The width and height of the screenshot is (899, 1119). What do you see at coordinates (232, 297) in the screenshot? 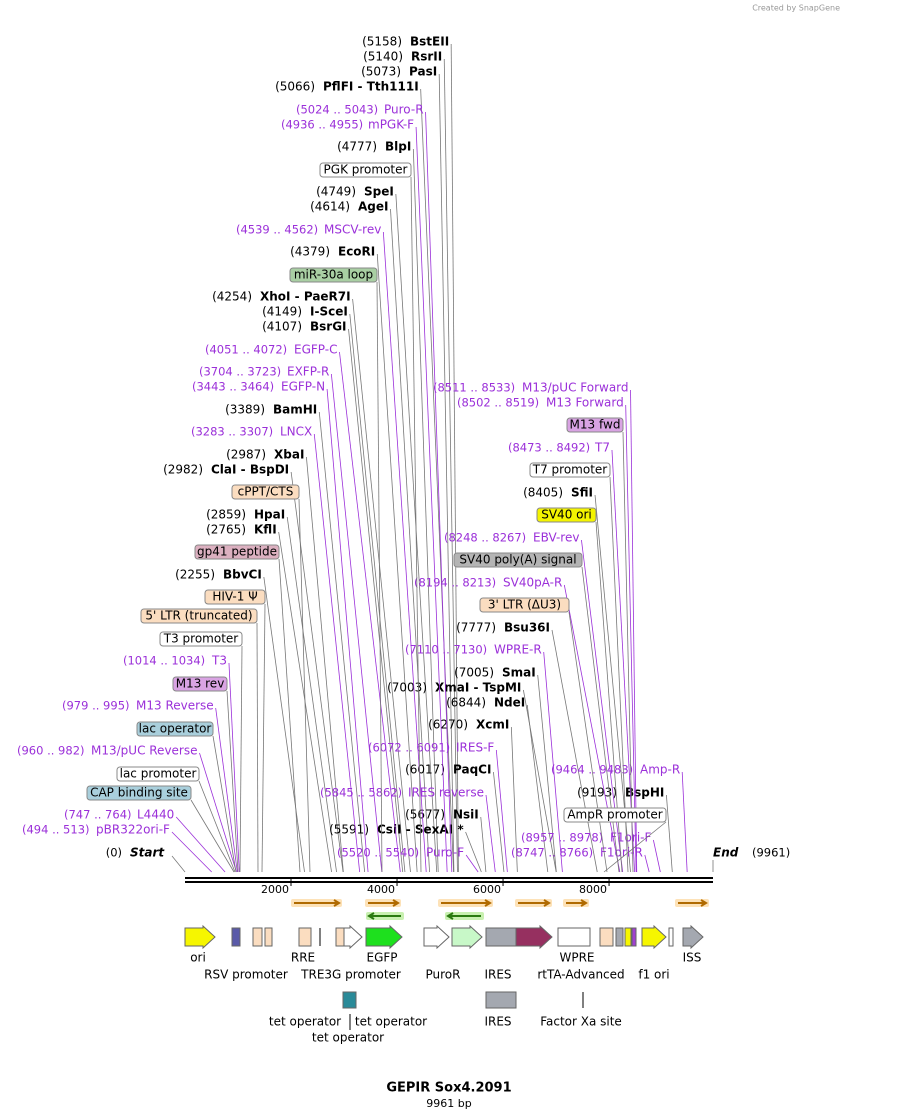
I see `enzyme-location: (4254)` at bounding box center [232, 297].